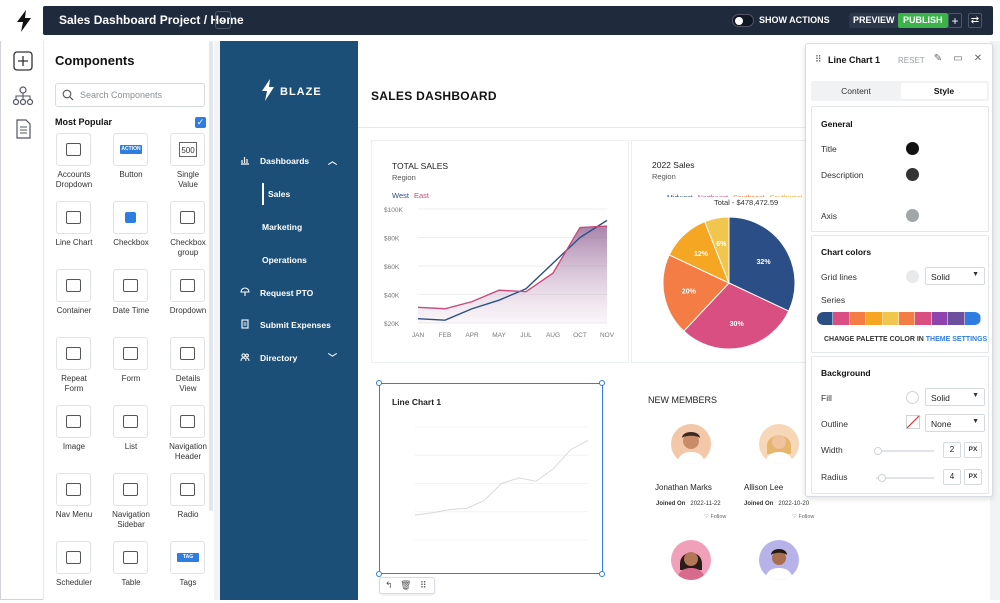  Describe the element at coordinates (944, 91) in the screenshot. I see `tab-style: Style` at that location.